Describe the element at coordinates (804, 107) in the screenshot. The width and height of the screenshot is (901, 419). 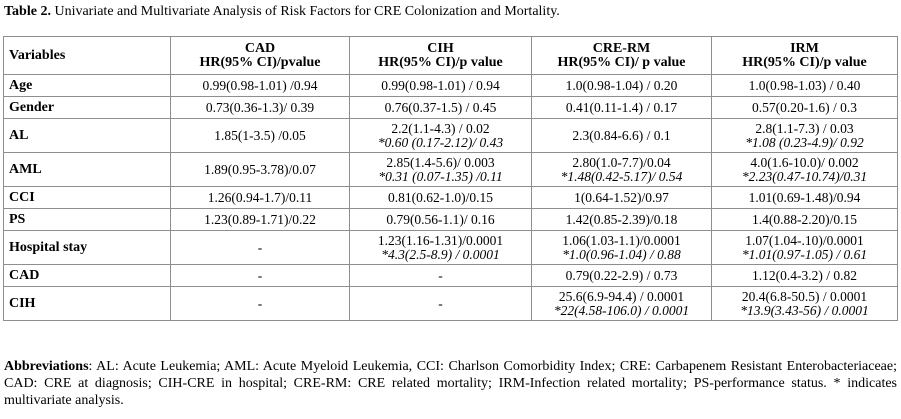
I see `univariate-value: 0.57(0.20-1.6) / 0.3` at that location.